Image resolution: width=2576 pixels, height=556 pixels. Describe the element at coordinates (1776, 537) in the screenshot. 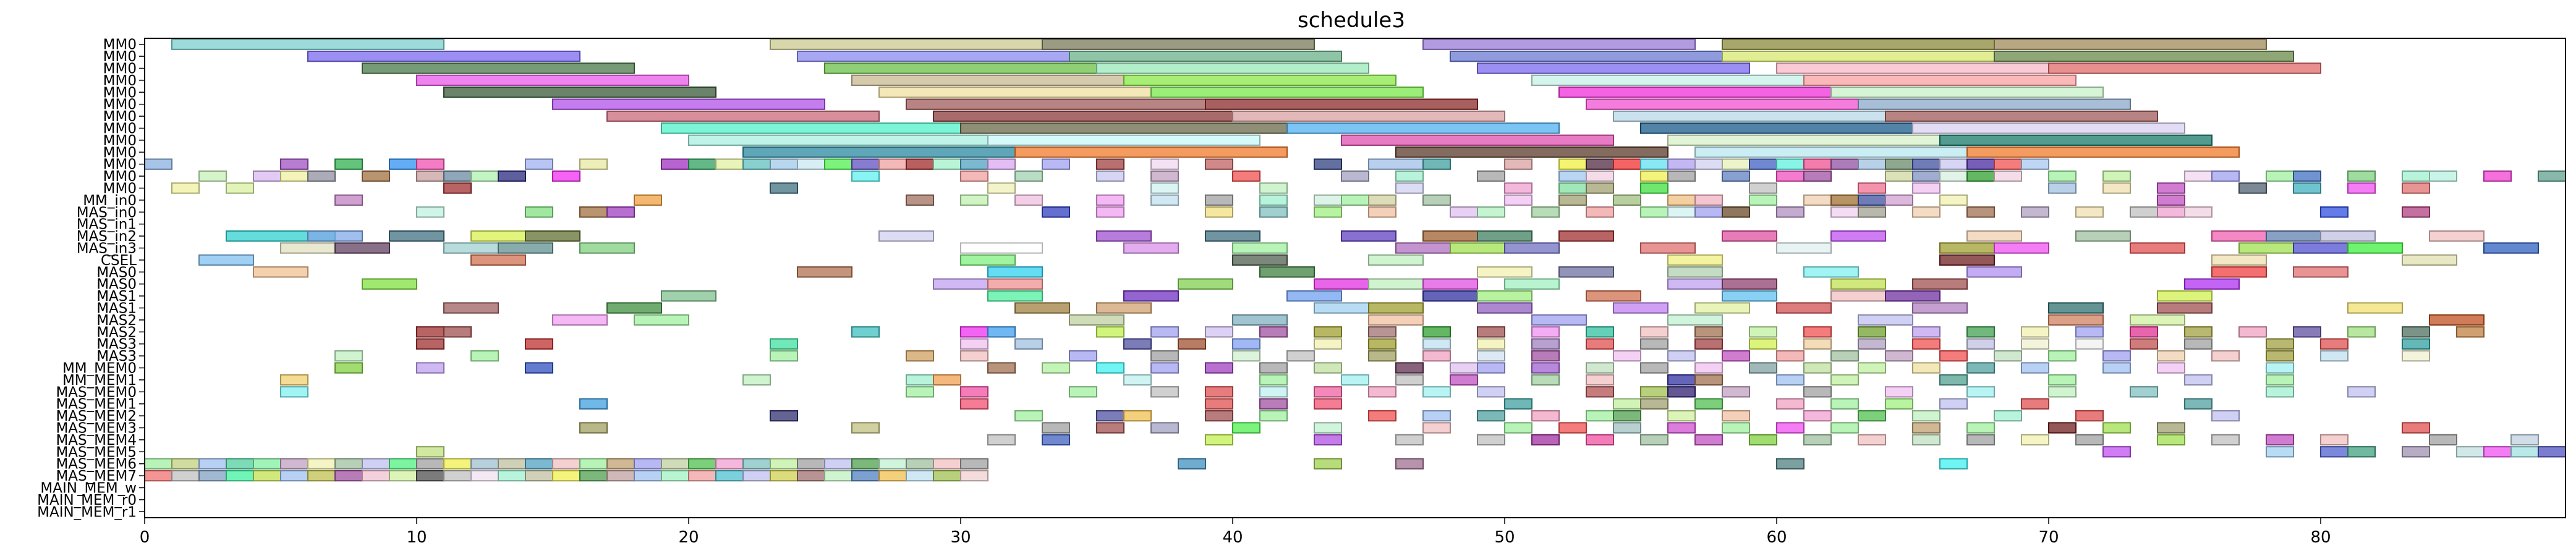

I see `x-tick-label: 60` at that location.